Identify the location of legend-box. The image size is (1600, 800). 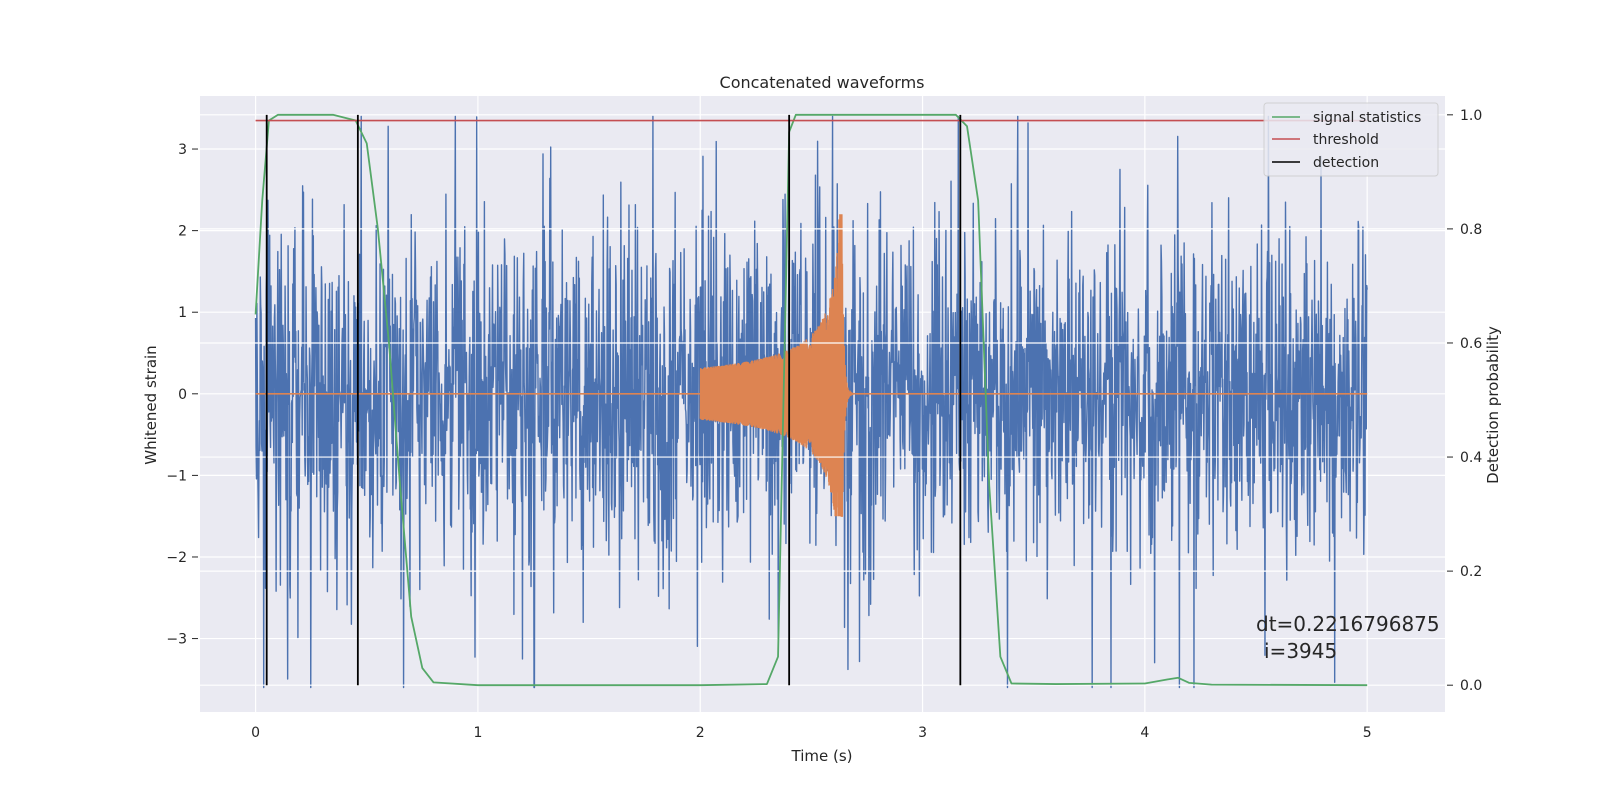
(1351, 139).